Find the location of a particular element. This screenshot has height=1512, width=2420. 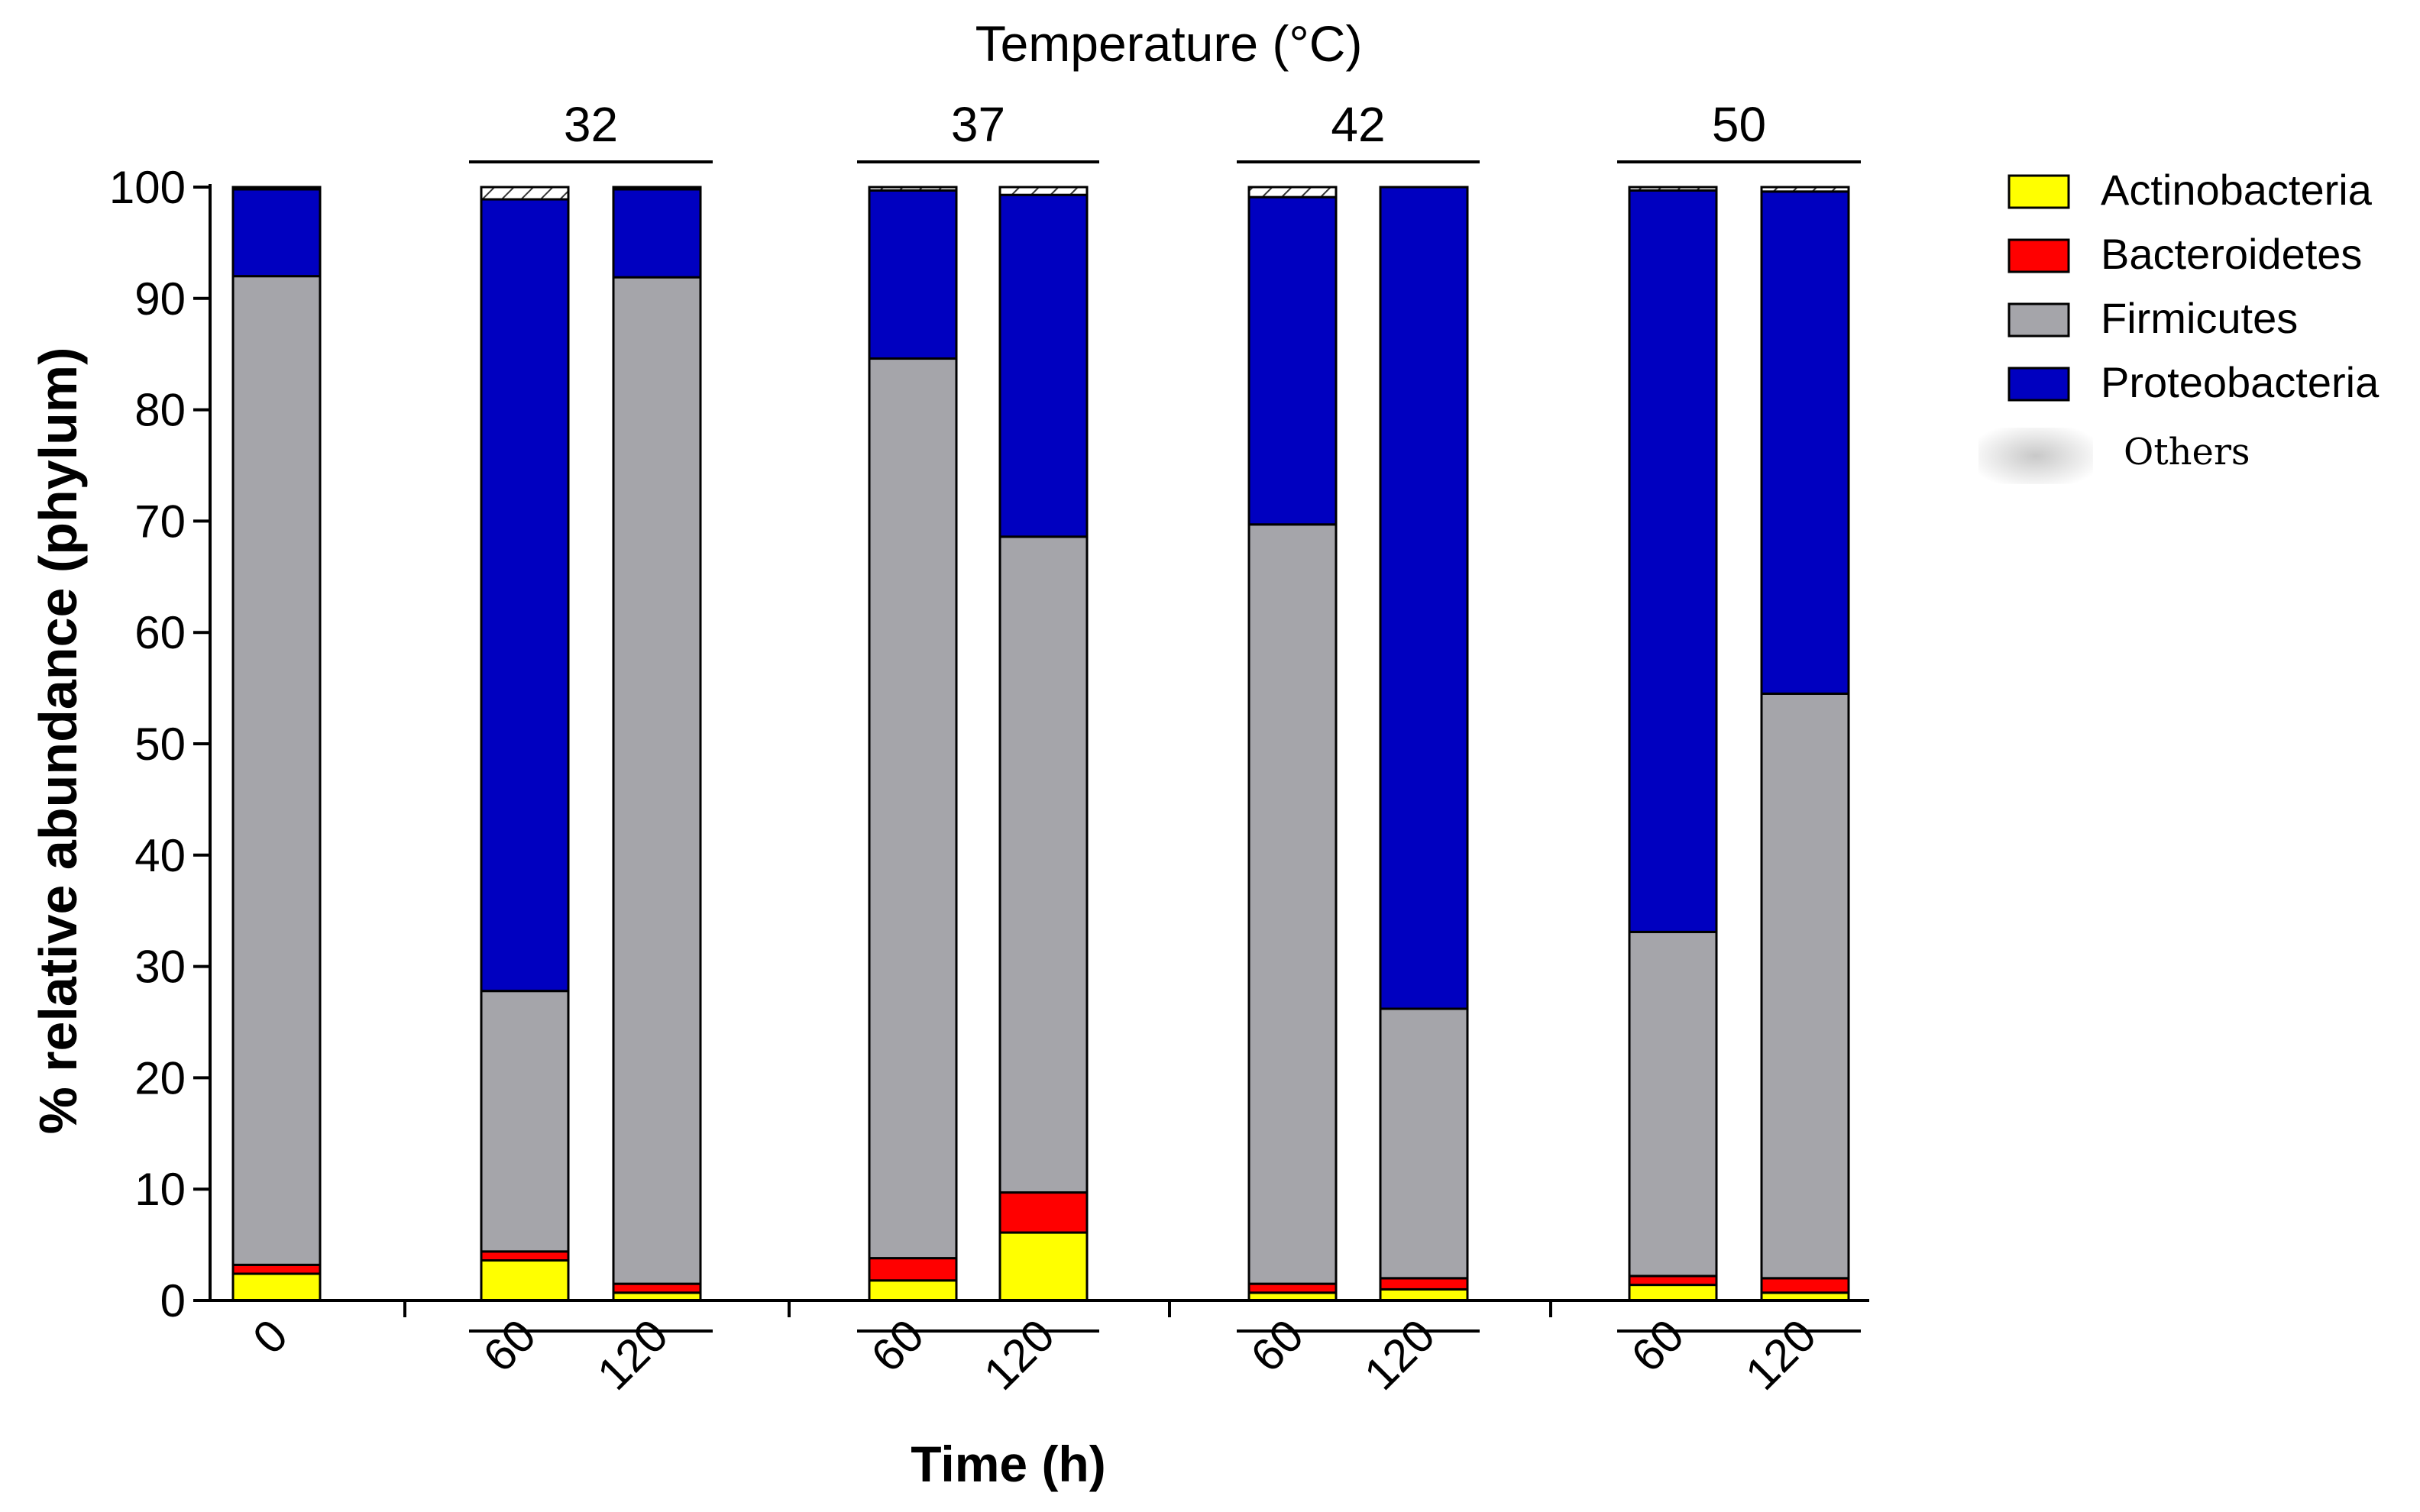

legend-swatch-others is located at coordinates (2035, 456).